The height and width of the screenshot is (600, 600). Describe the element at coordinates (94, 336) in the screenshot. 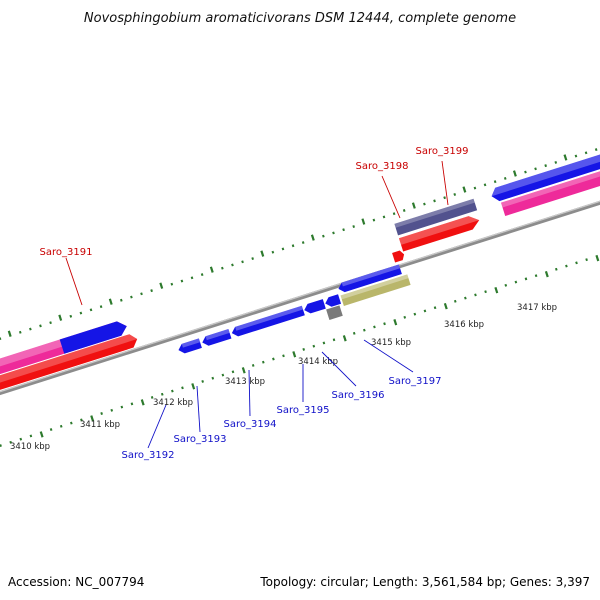

I see `gene-feature-blue-left` at that location.